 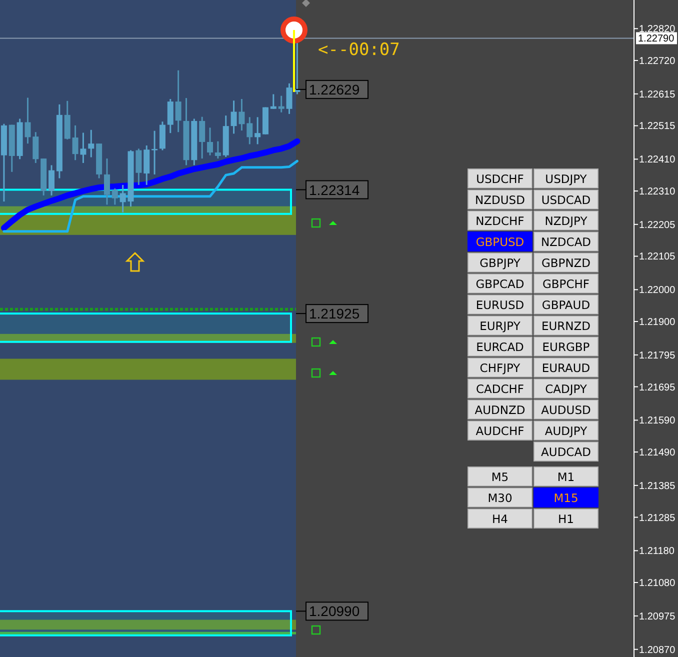 I want to click on annotation: NZDJPY, so click(x=566, y=221).